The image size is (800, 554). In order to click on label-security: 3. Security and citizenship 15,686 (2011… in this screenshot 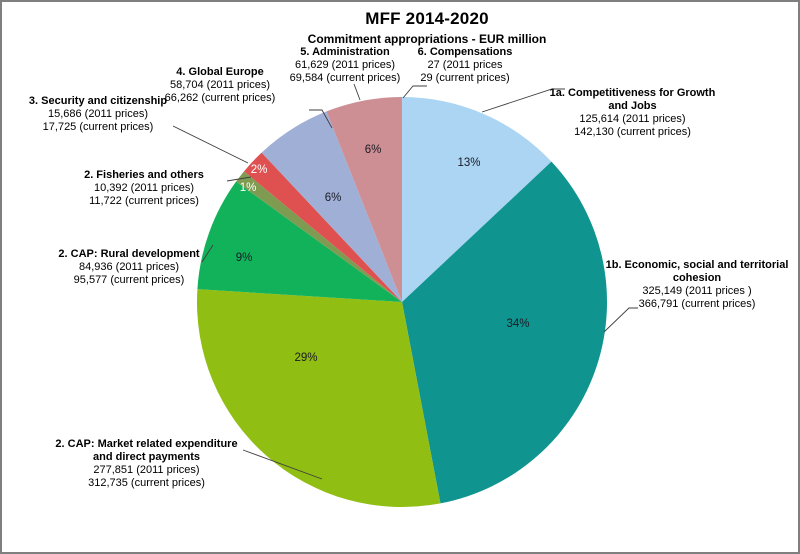, I will do `click(98, 114)`.